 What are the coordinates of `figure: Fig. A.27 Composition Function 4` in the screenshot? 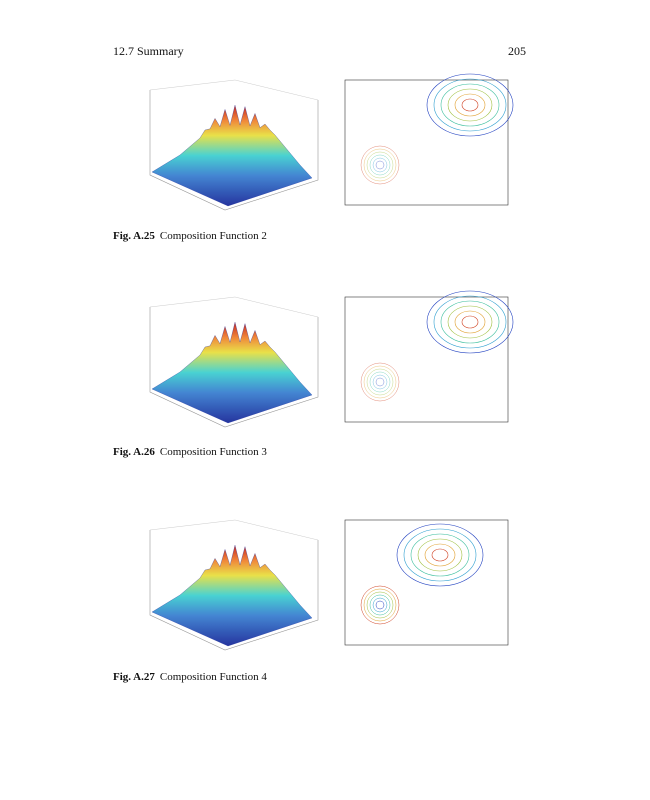 It's located at (311, 601).